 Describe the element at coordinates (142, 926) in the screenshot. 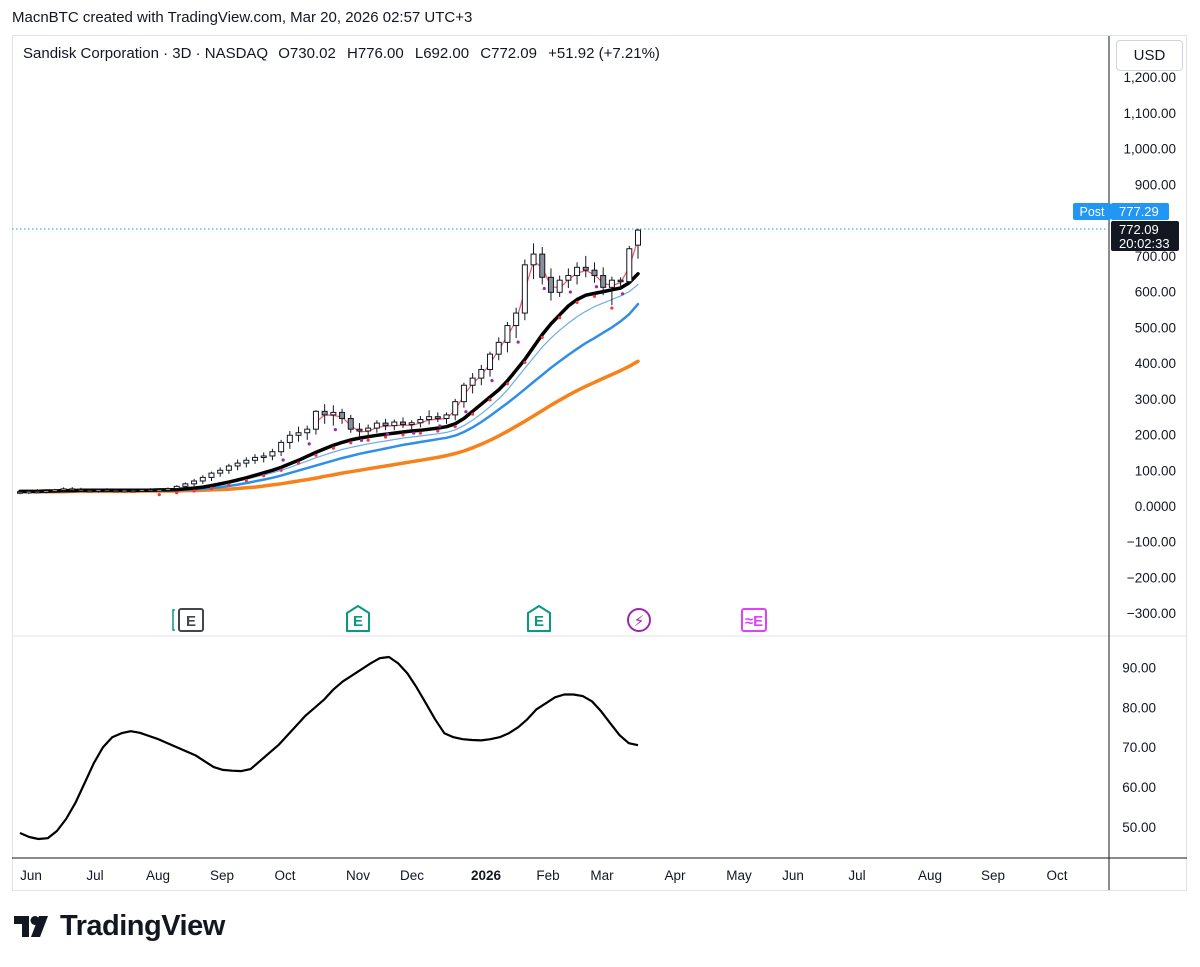

I see `brand-name: TradingView` at that location.